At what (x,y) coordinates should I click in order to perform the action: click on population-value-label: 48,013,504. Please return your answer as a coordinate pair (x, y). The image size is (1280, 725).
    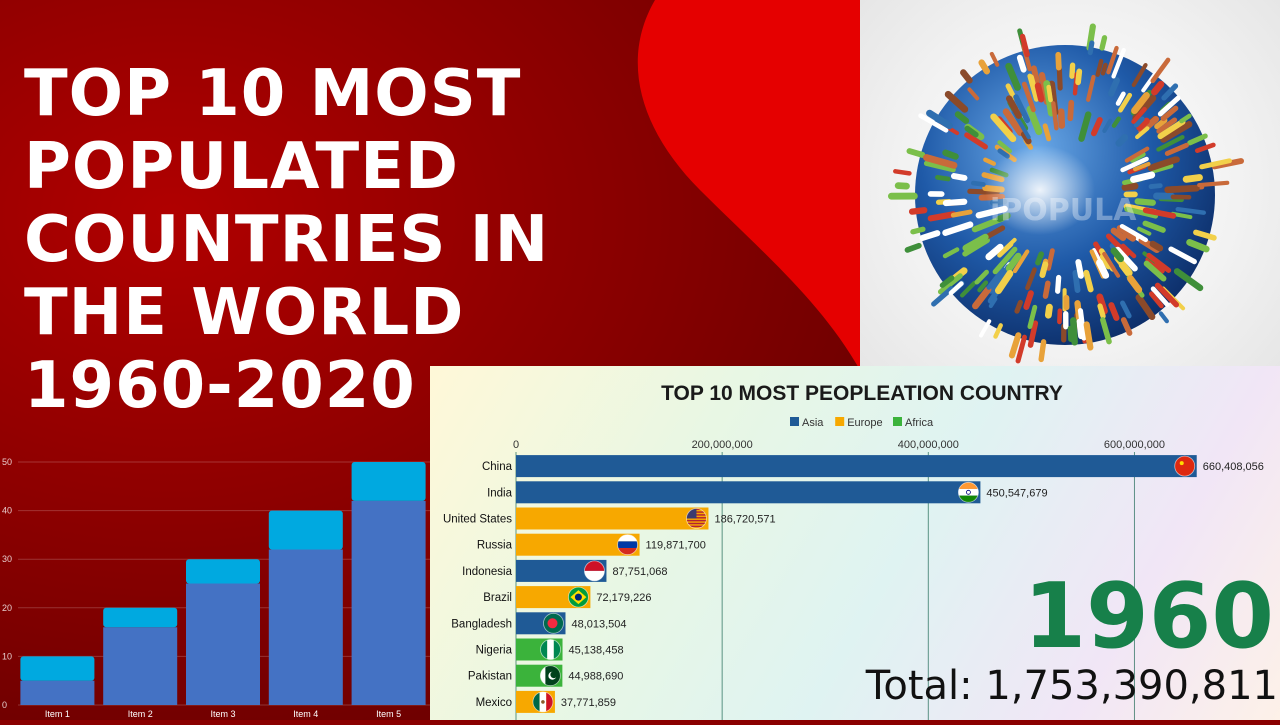
    Looking at the image, I should click on (598, 624).